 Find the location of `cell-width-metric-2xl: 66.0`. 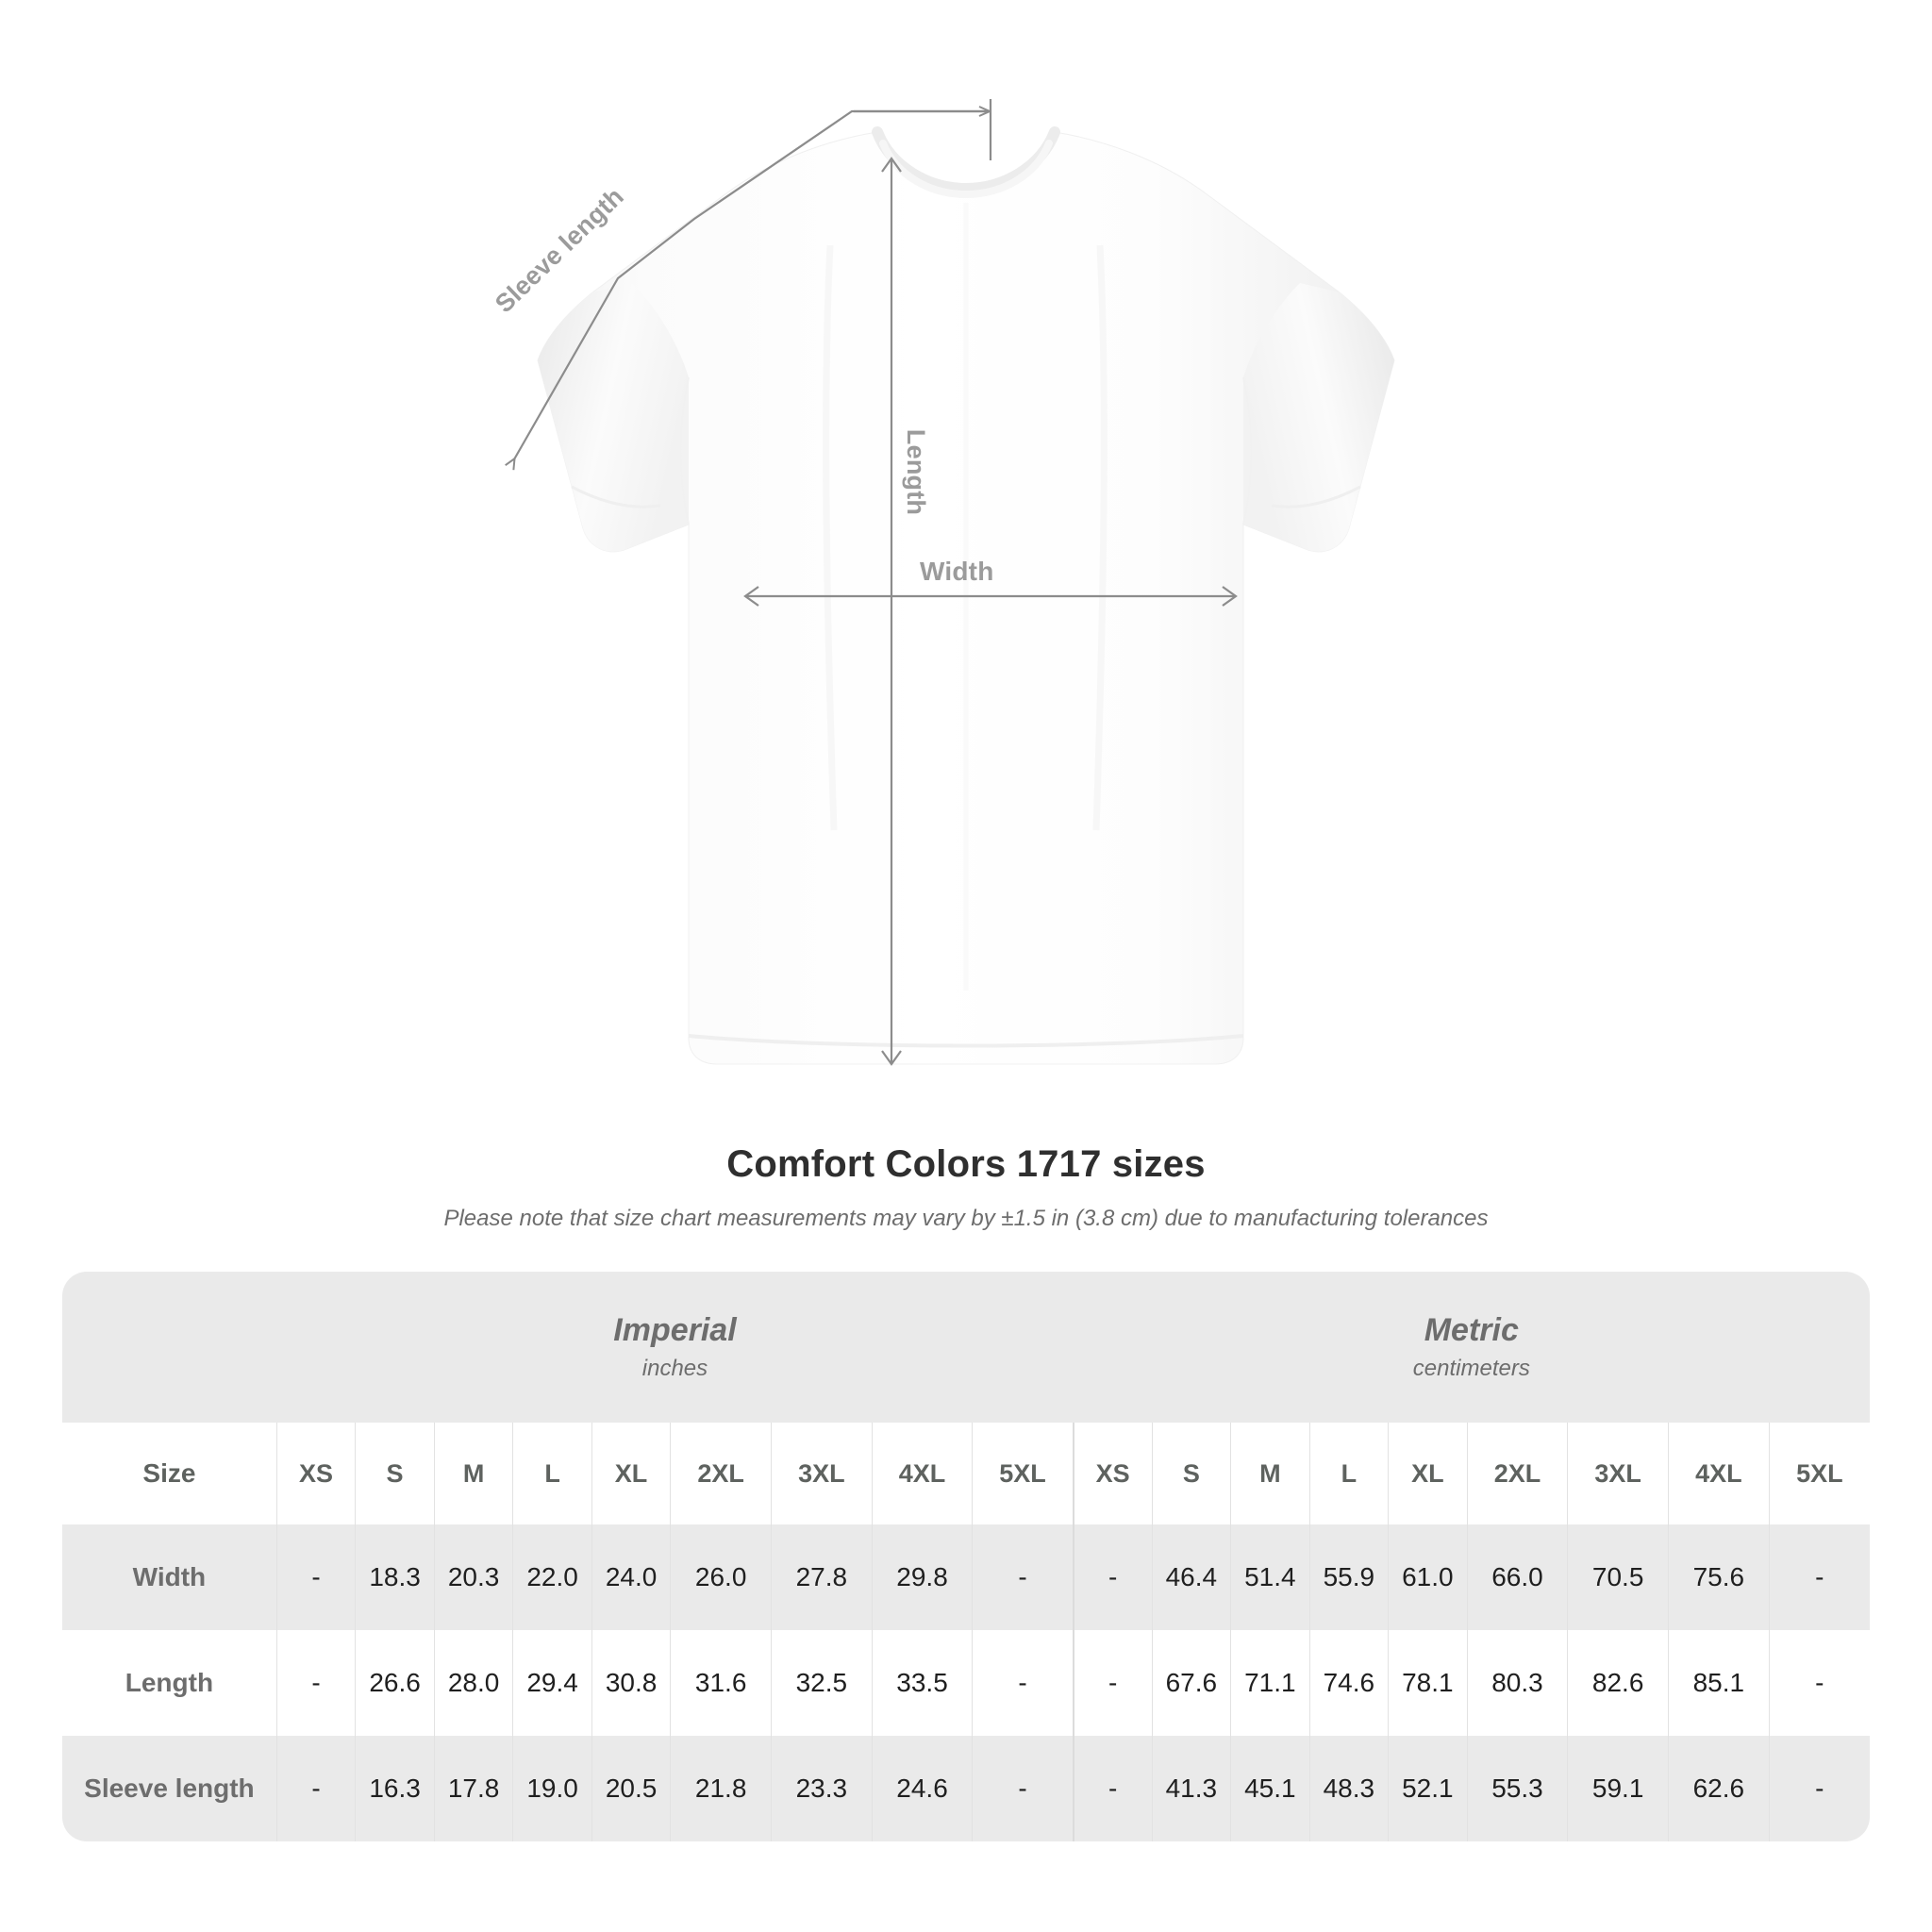

cell-width-metric-2xl: 66.0 is located at coordinates (1517, 1577).